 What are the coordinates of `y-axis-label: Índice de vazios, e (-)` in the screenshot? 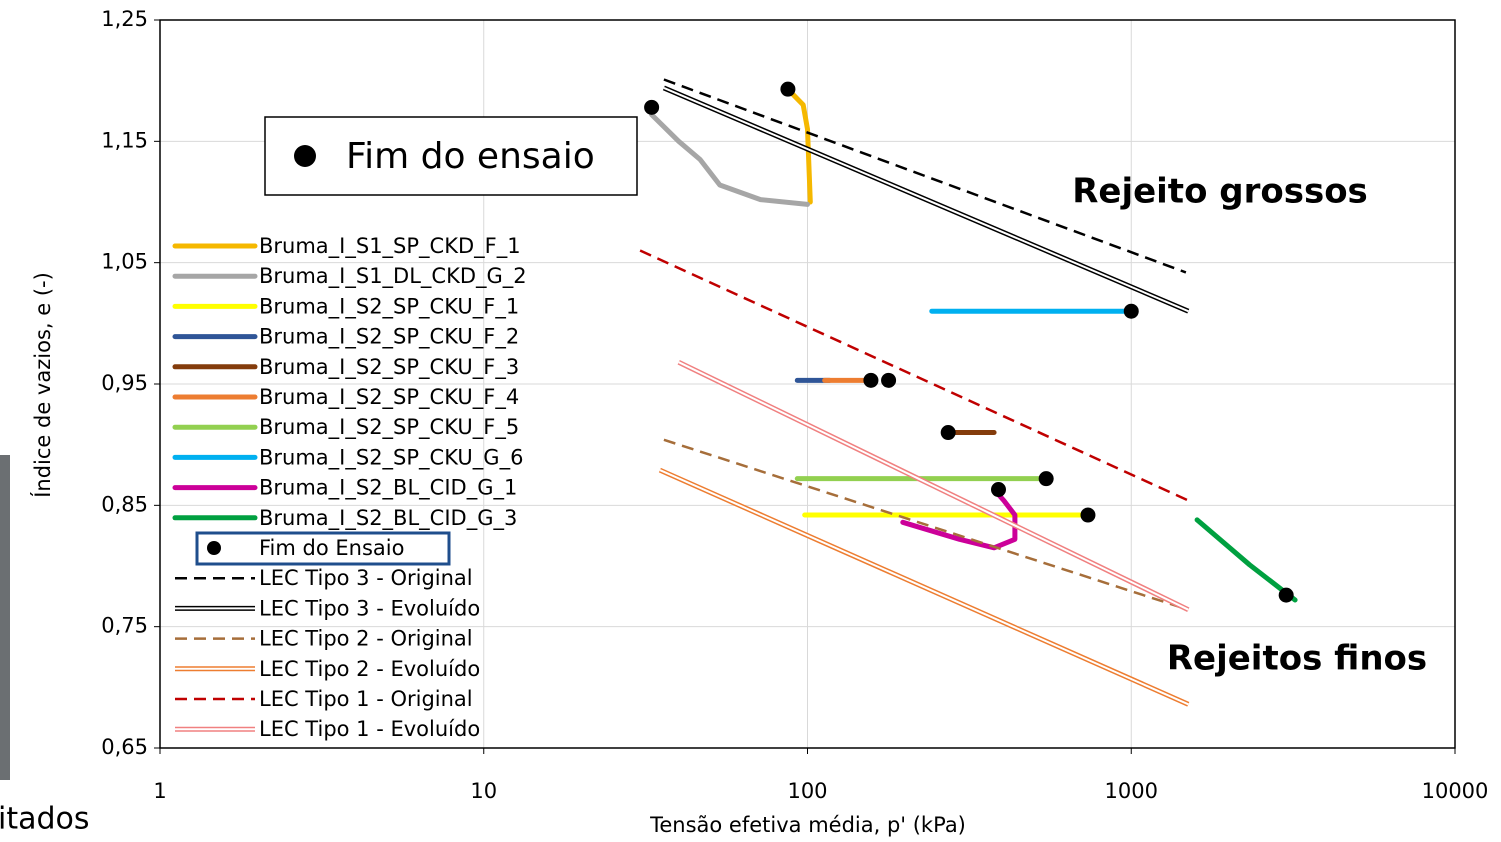 It's located at (42, 385).